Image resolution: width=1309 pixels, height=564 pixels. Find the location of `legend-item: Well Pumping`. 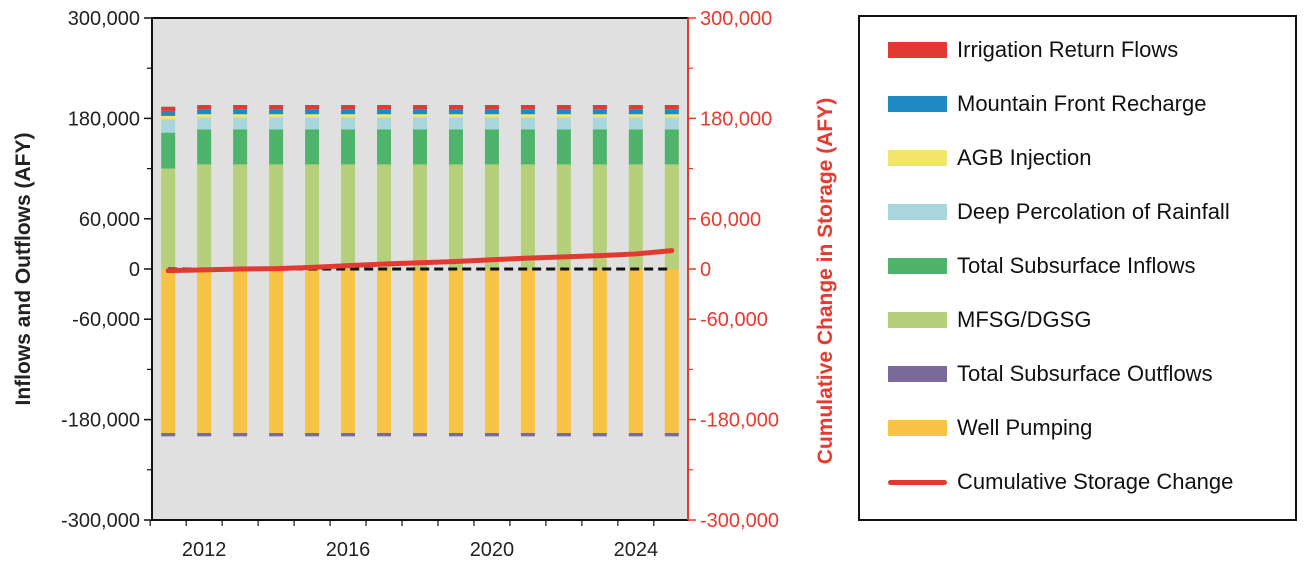

legend-item: Well Pumping is located at coordinates (990, 428).